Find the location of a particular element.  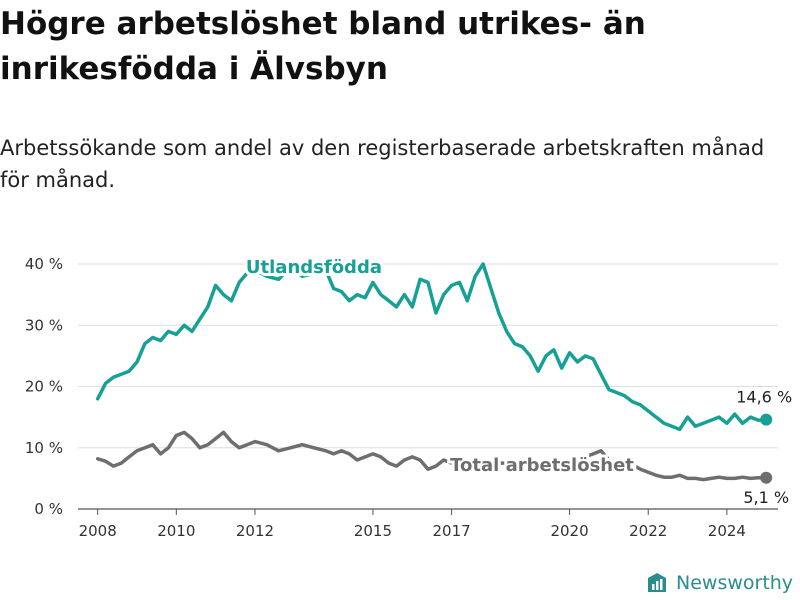

x-tick-label: 2017 is located at coordinates (452, 531).